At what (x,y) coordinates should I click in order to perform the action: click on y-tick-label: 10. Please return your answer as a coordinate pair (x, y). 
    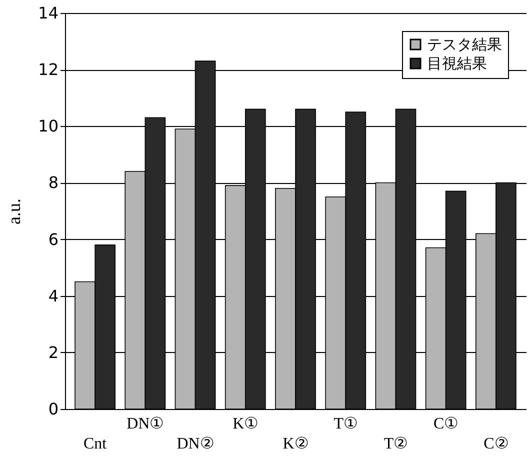
    Looking at the image, I should click on (48, 126).